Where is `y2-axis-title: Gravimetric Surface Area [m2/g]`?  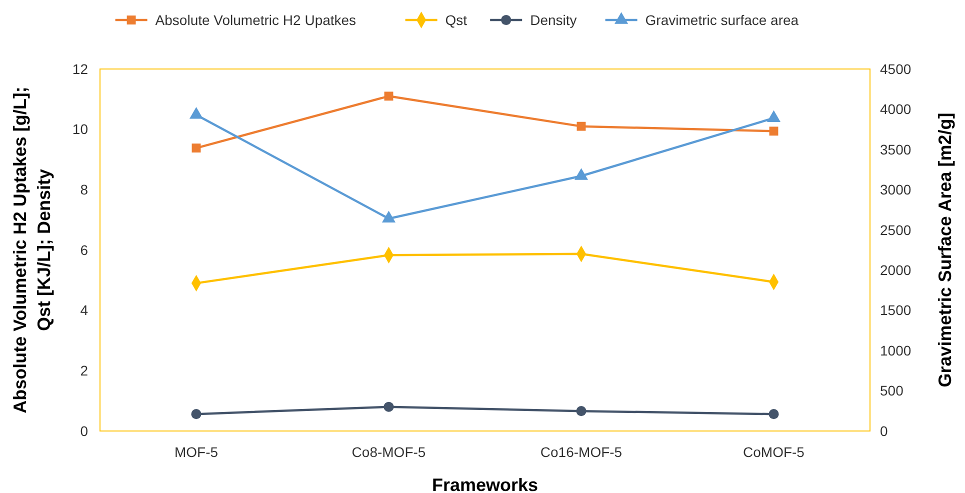 y2-axis-title: Gravimetric Surface Area [m2/g] is located at coordinates (945, 250).